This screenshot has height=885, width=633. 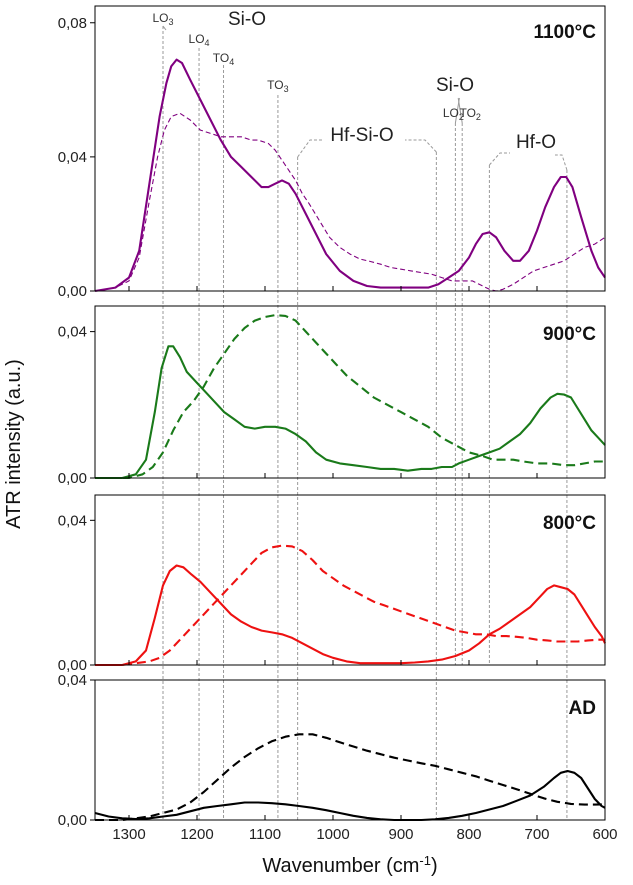 I want to click on bracket-hf-si-o-right, so click(x=421, y=146).